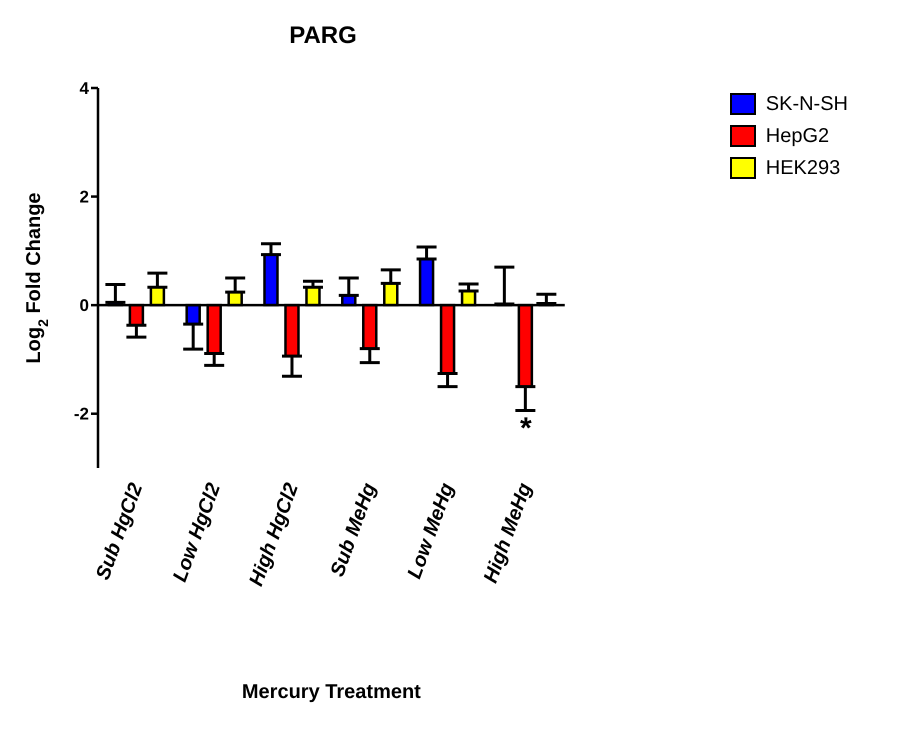  I want to click on x-axis-title: Mercury Treatment, so click(332, 692).